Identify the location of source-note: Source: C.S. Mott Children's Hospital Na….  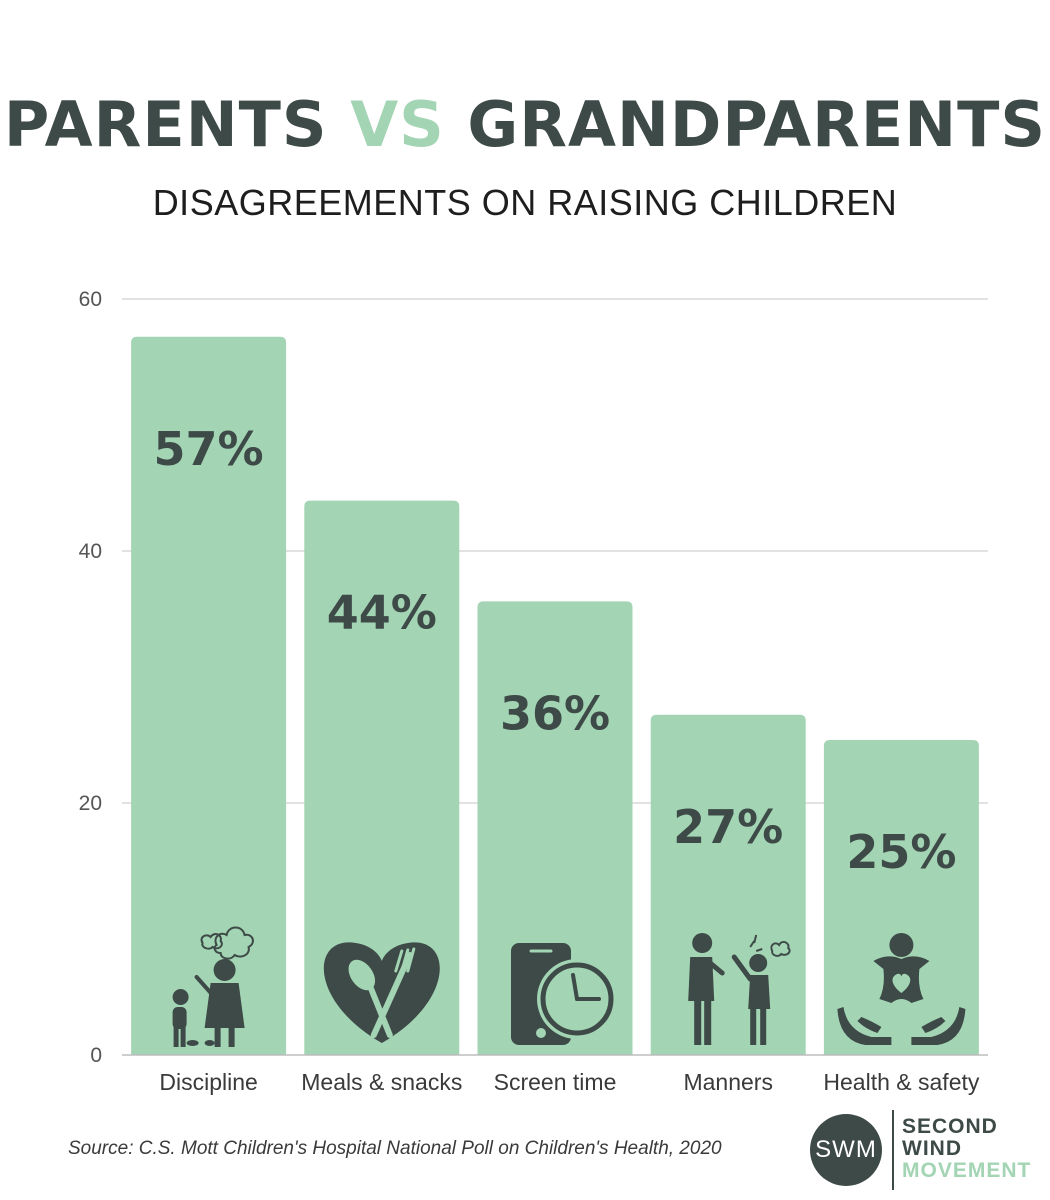
(395, 1148).